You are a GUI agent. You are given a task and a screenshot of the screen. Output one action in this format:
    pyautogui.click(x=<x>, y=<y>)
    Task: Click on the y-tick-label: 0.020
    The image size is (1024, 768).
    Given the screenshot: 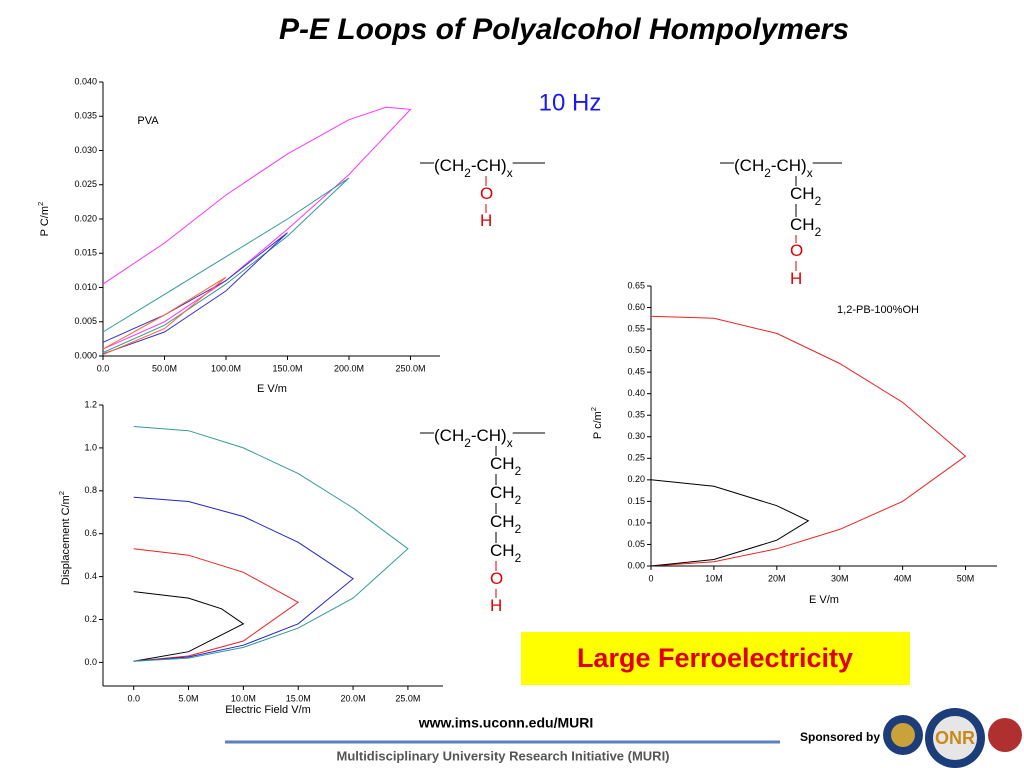 What is the action you would take?
    pyautogui.click(x=85, y=218)
    